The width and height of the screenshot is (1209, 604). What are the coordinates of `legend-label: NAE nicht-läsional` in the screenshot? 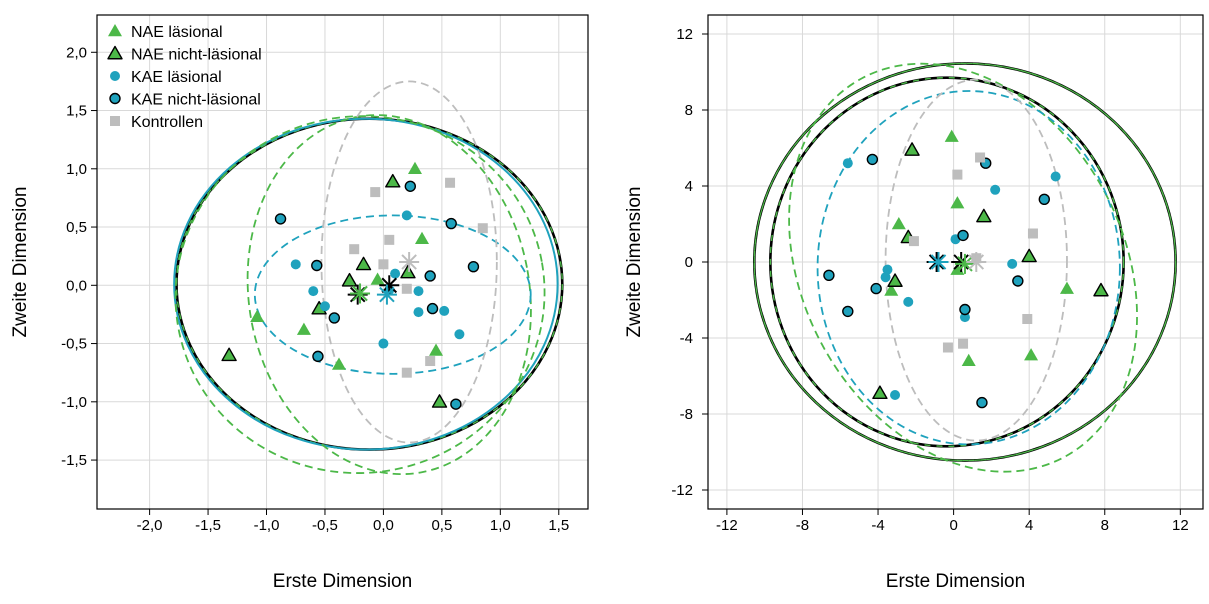 It's located at (196, 55).